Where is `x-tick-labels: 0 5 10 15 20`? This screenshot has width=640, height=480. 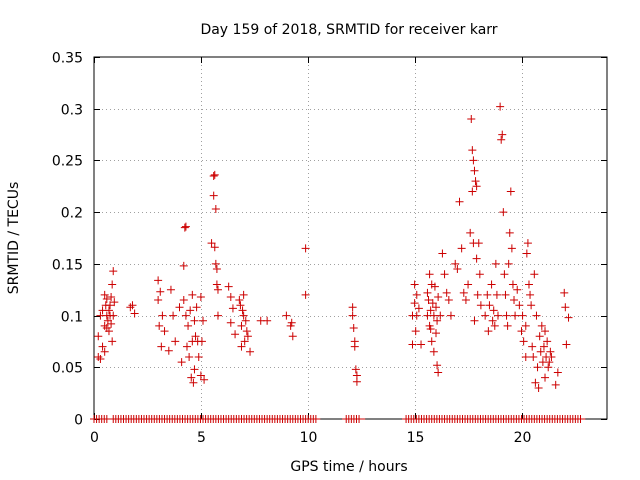 x-tick-labels: 0 5 10 15 20 is located at coordinates (310, 438).